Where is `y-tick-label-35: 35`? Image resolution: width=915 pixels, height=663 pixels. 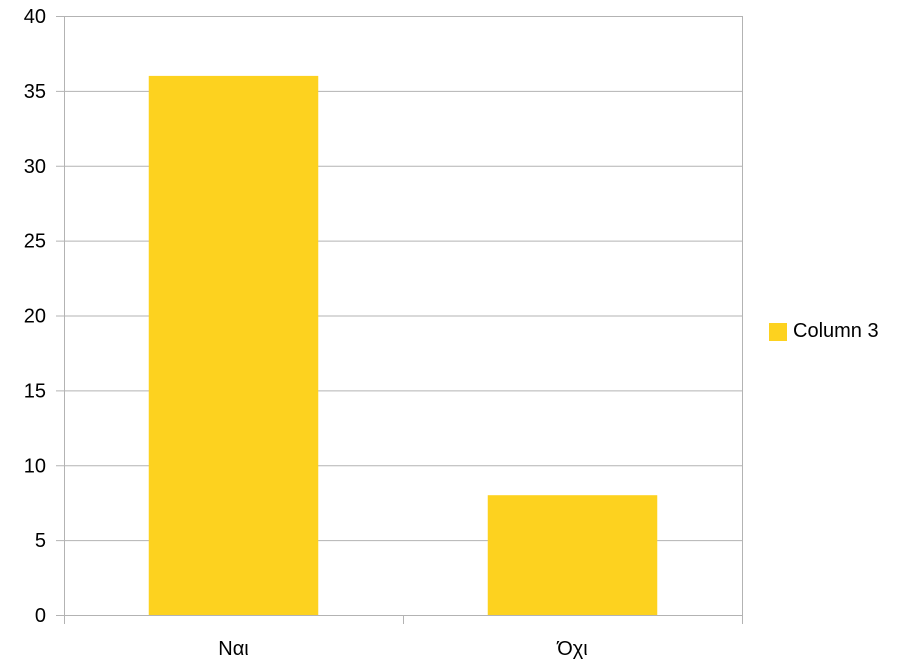 y-tick-label-35: 35 is located at coordinates (35, 92).